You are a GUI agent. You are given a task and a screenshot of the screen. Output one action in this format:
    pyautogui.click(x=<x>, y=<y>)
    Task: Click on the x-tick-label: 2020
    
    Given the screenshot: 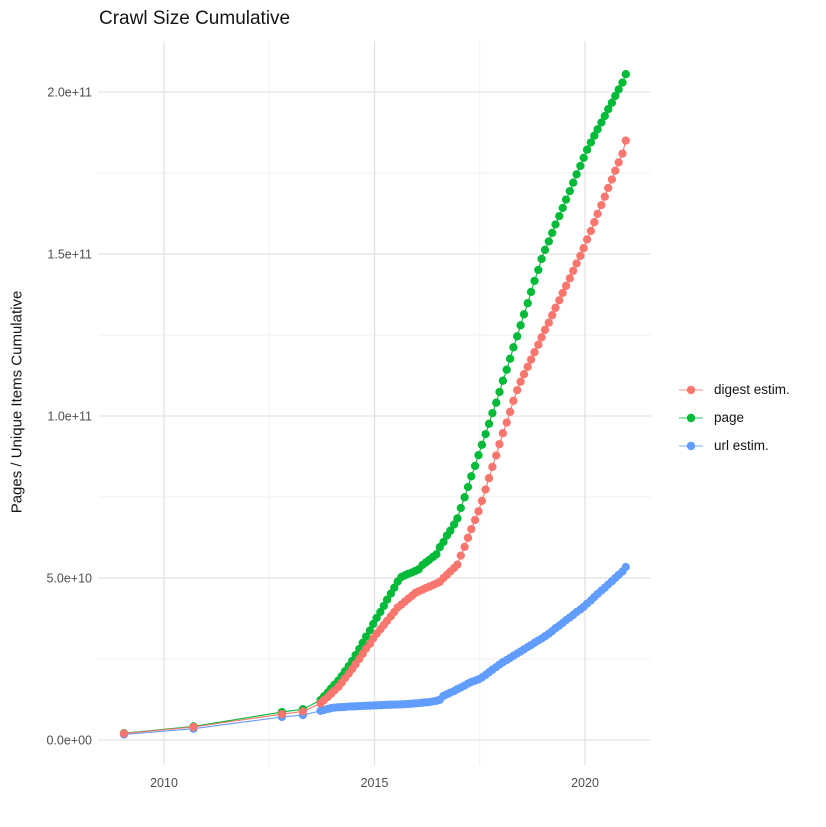 What is the action you would take?
    pyautogui.click(x=585, y=783)
    